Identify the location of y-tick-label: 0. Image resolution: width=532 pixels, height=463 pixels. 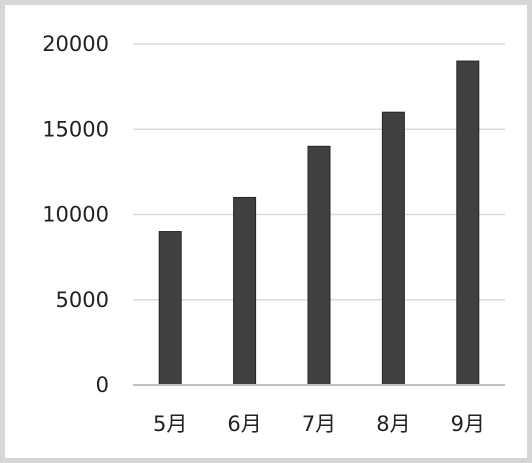
(102, 385).